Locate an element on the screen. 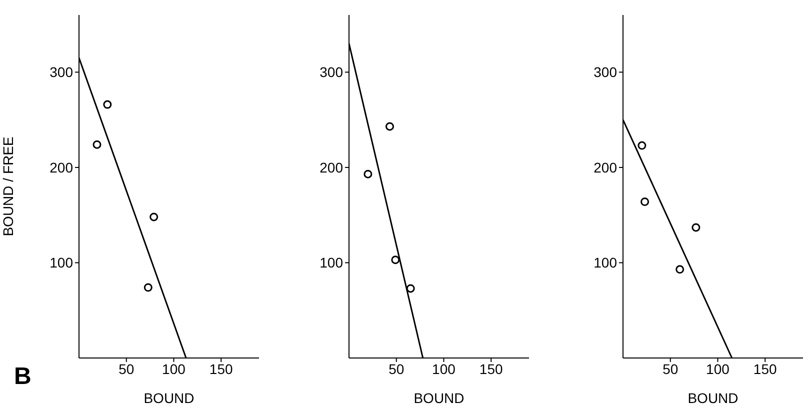 The width and height of the screenshot is (810, 409). text: B is located at coordinates (23, 376).